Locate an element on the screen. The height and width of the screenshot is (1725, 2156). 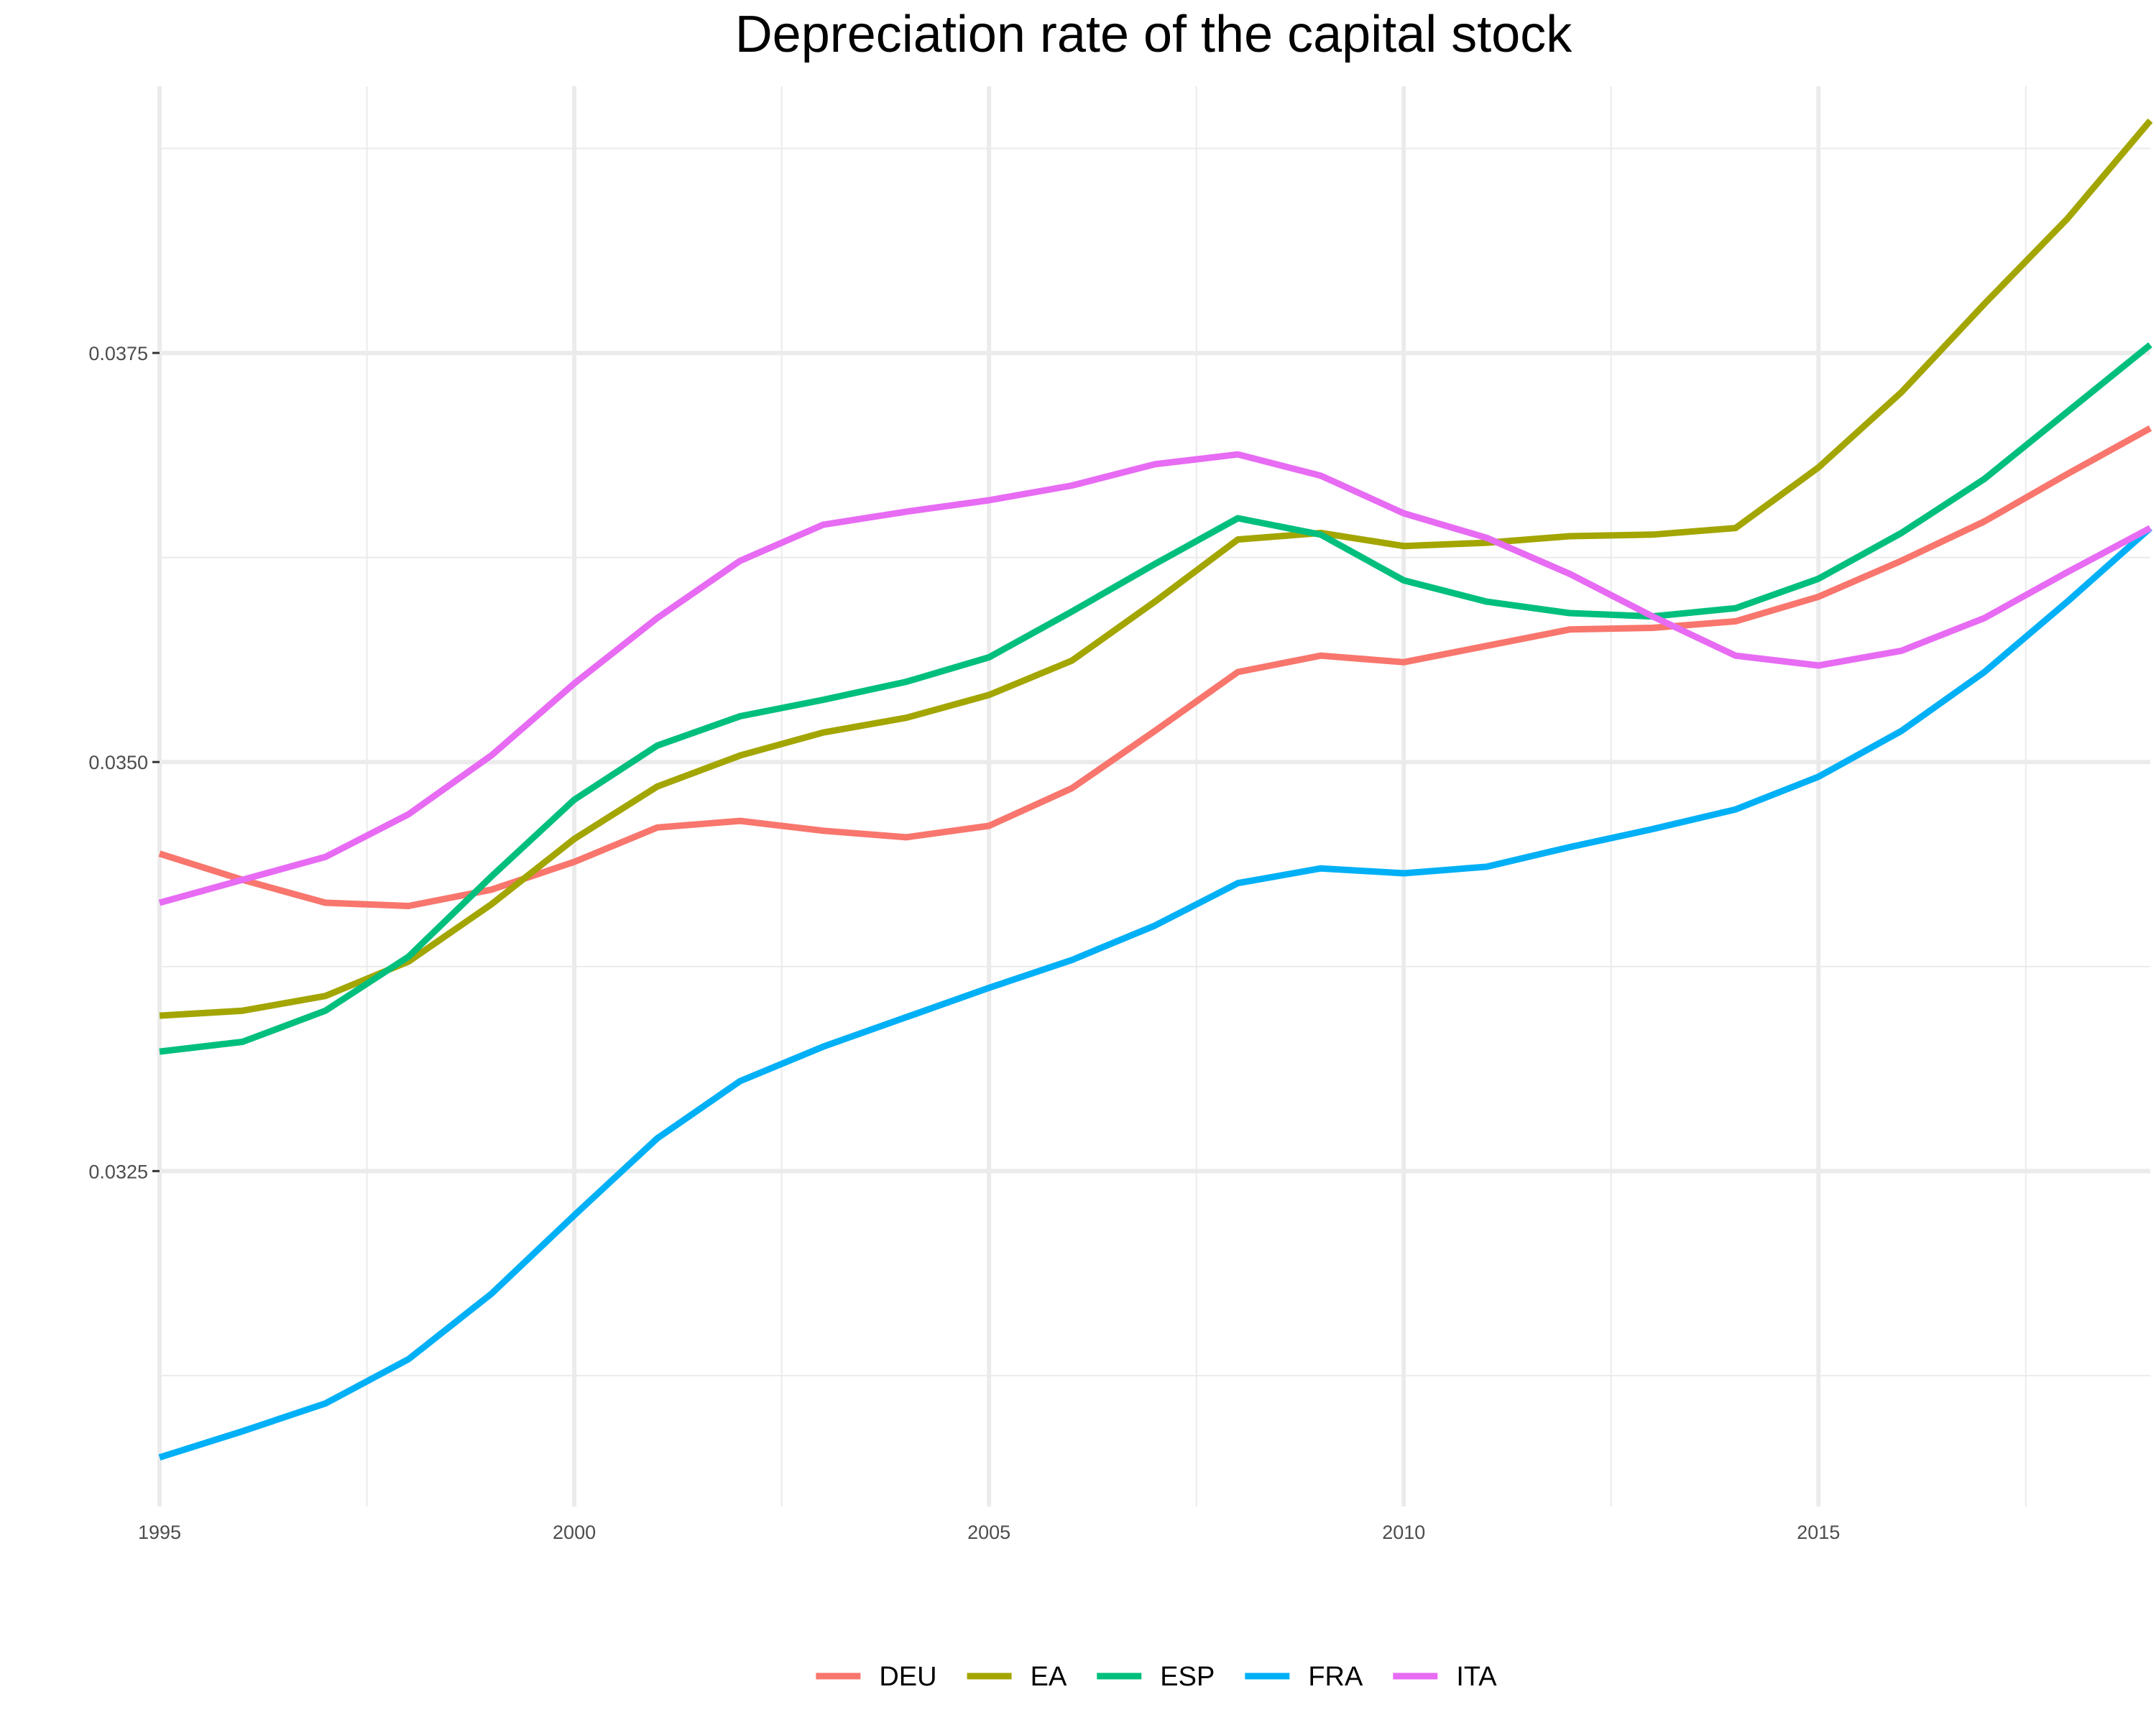
y-axis: 0.0325 0.0350 0.0375 is located at coordinates (124, 762).